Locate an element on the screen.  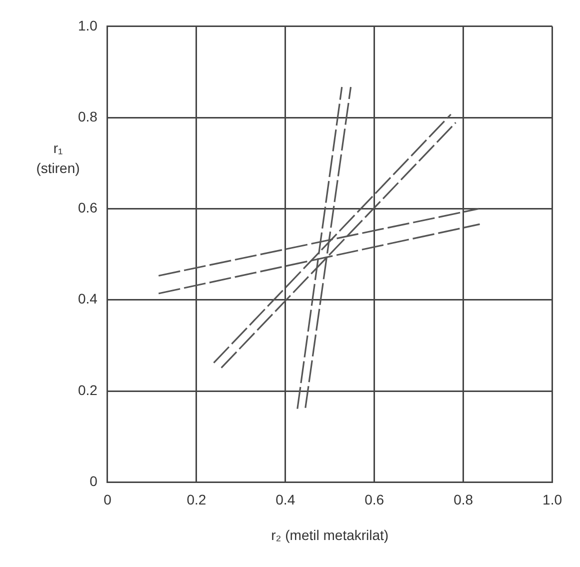
x-axis-title: r₂ (metil metakrilat) is located at coordinates (330, 535).